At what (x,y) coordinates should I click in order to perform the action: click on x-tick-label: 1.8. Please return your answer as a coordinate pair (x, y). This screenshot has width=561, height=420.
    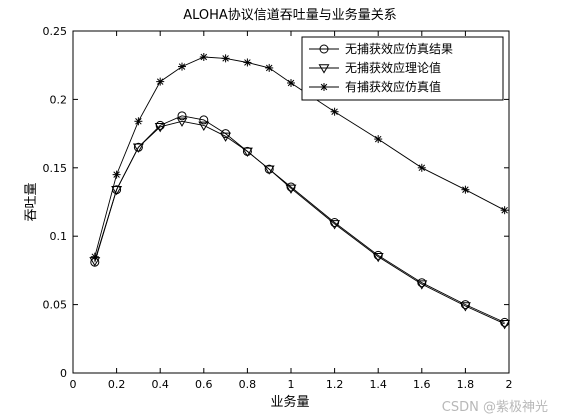
    Looking at the image, I should click on (466, 384).